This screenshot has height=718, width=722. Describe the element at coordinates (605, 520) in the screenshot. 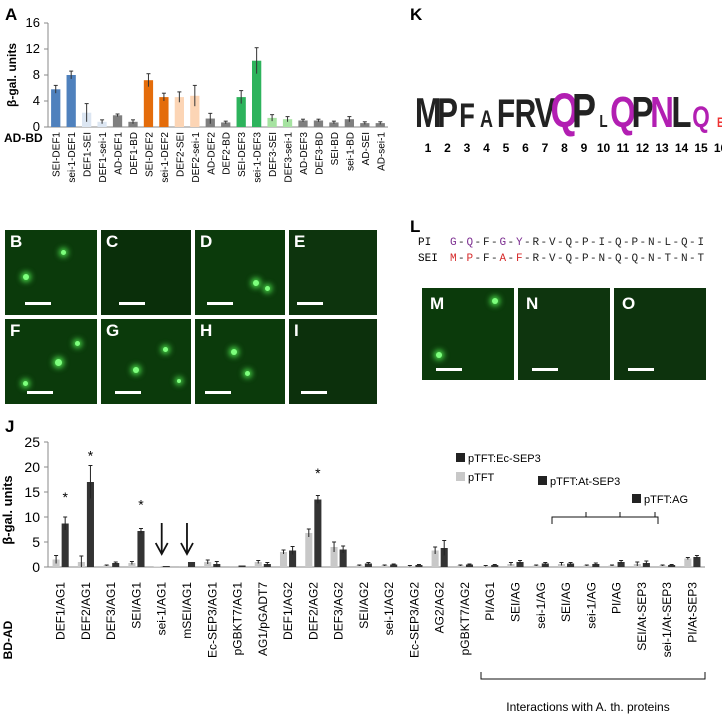

I see `bracket-at-sep3` at that location.